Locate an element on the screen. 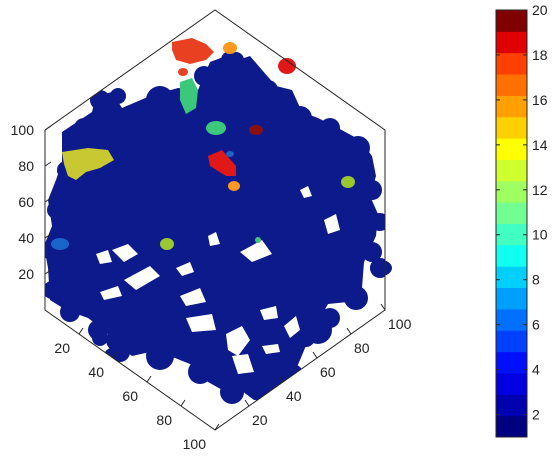 This screenshot has height=470, width=560. colorbar-tick-label: 16 is located at coordinates (540, 100).